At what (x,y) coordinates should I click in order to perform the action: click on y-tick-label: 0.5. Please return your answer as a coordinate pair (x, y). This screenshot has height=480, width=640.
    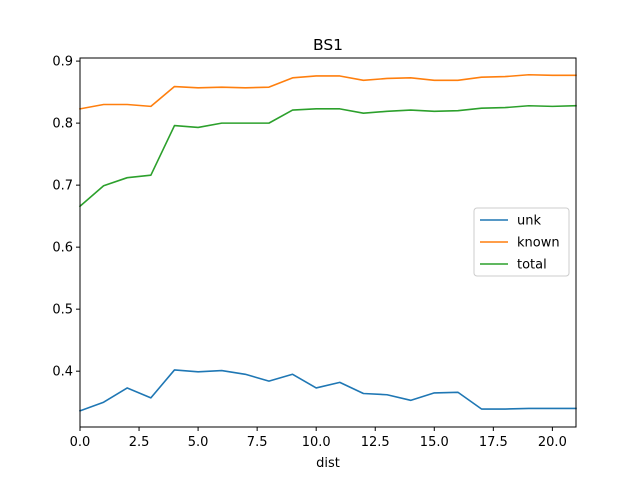
    Looking at the image, I should click on (62, 310).